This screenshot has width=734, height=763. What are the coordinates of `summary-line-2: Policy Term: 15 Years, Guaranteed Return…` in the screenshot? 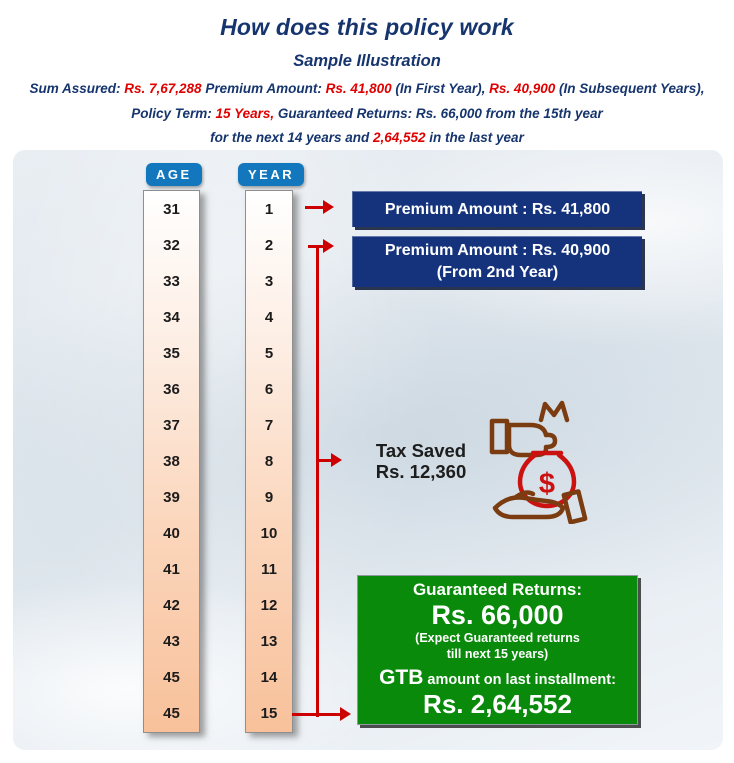 It's located at (367, 114).